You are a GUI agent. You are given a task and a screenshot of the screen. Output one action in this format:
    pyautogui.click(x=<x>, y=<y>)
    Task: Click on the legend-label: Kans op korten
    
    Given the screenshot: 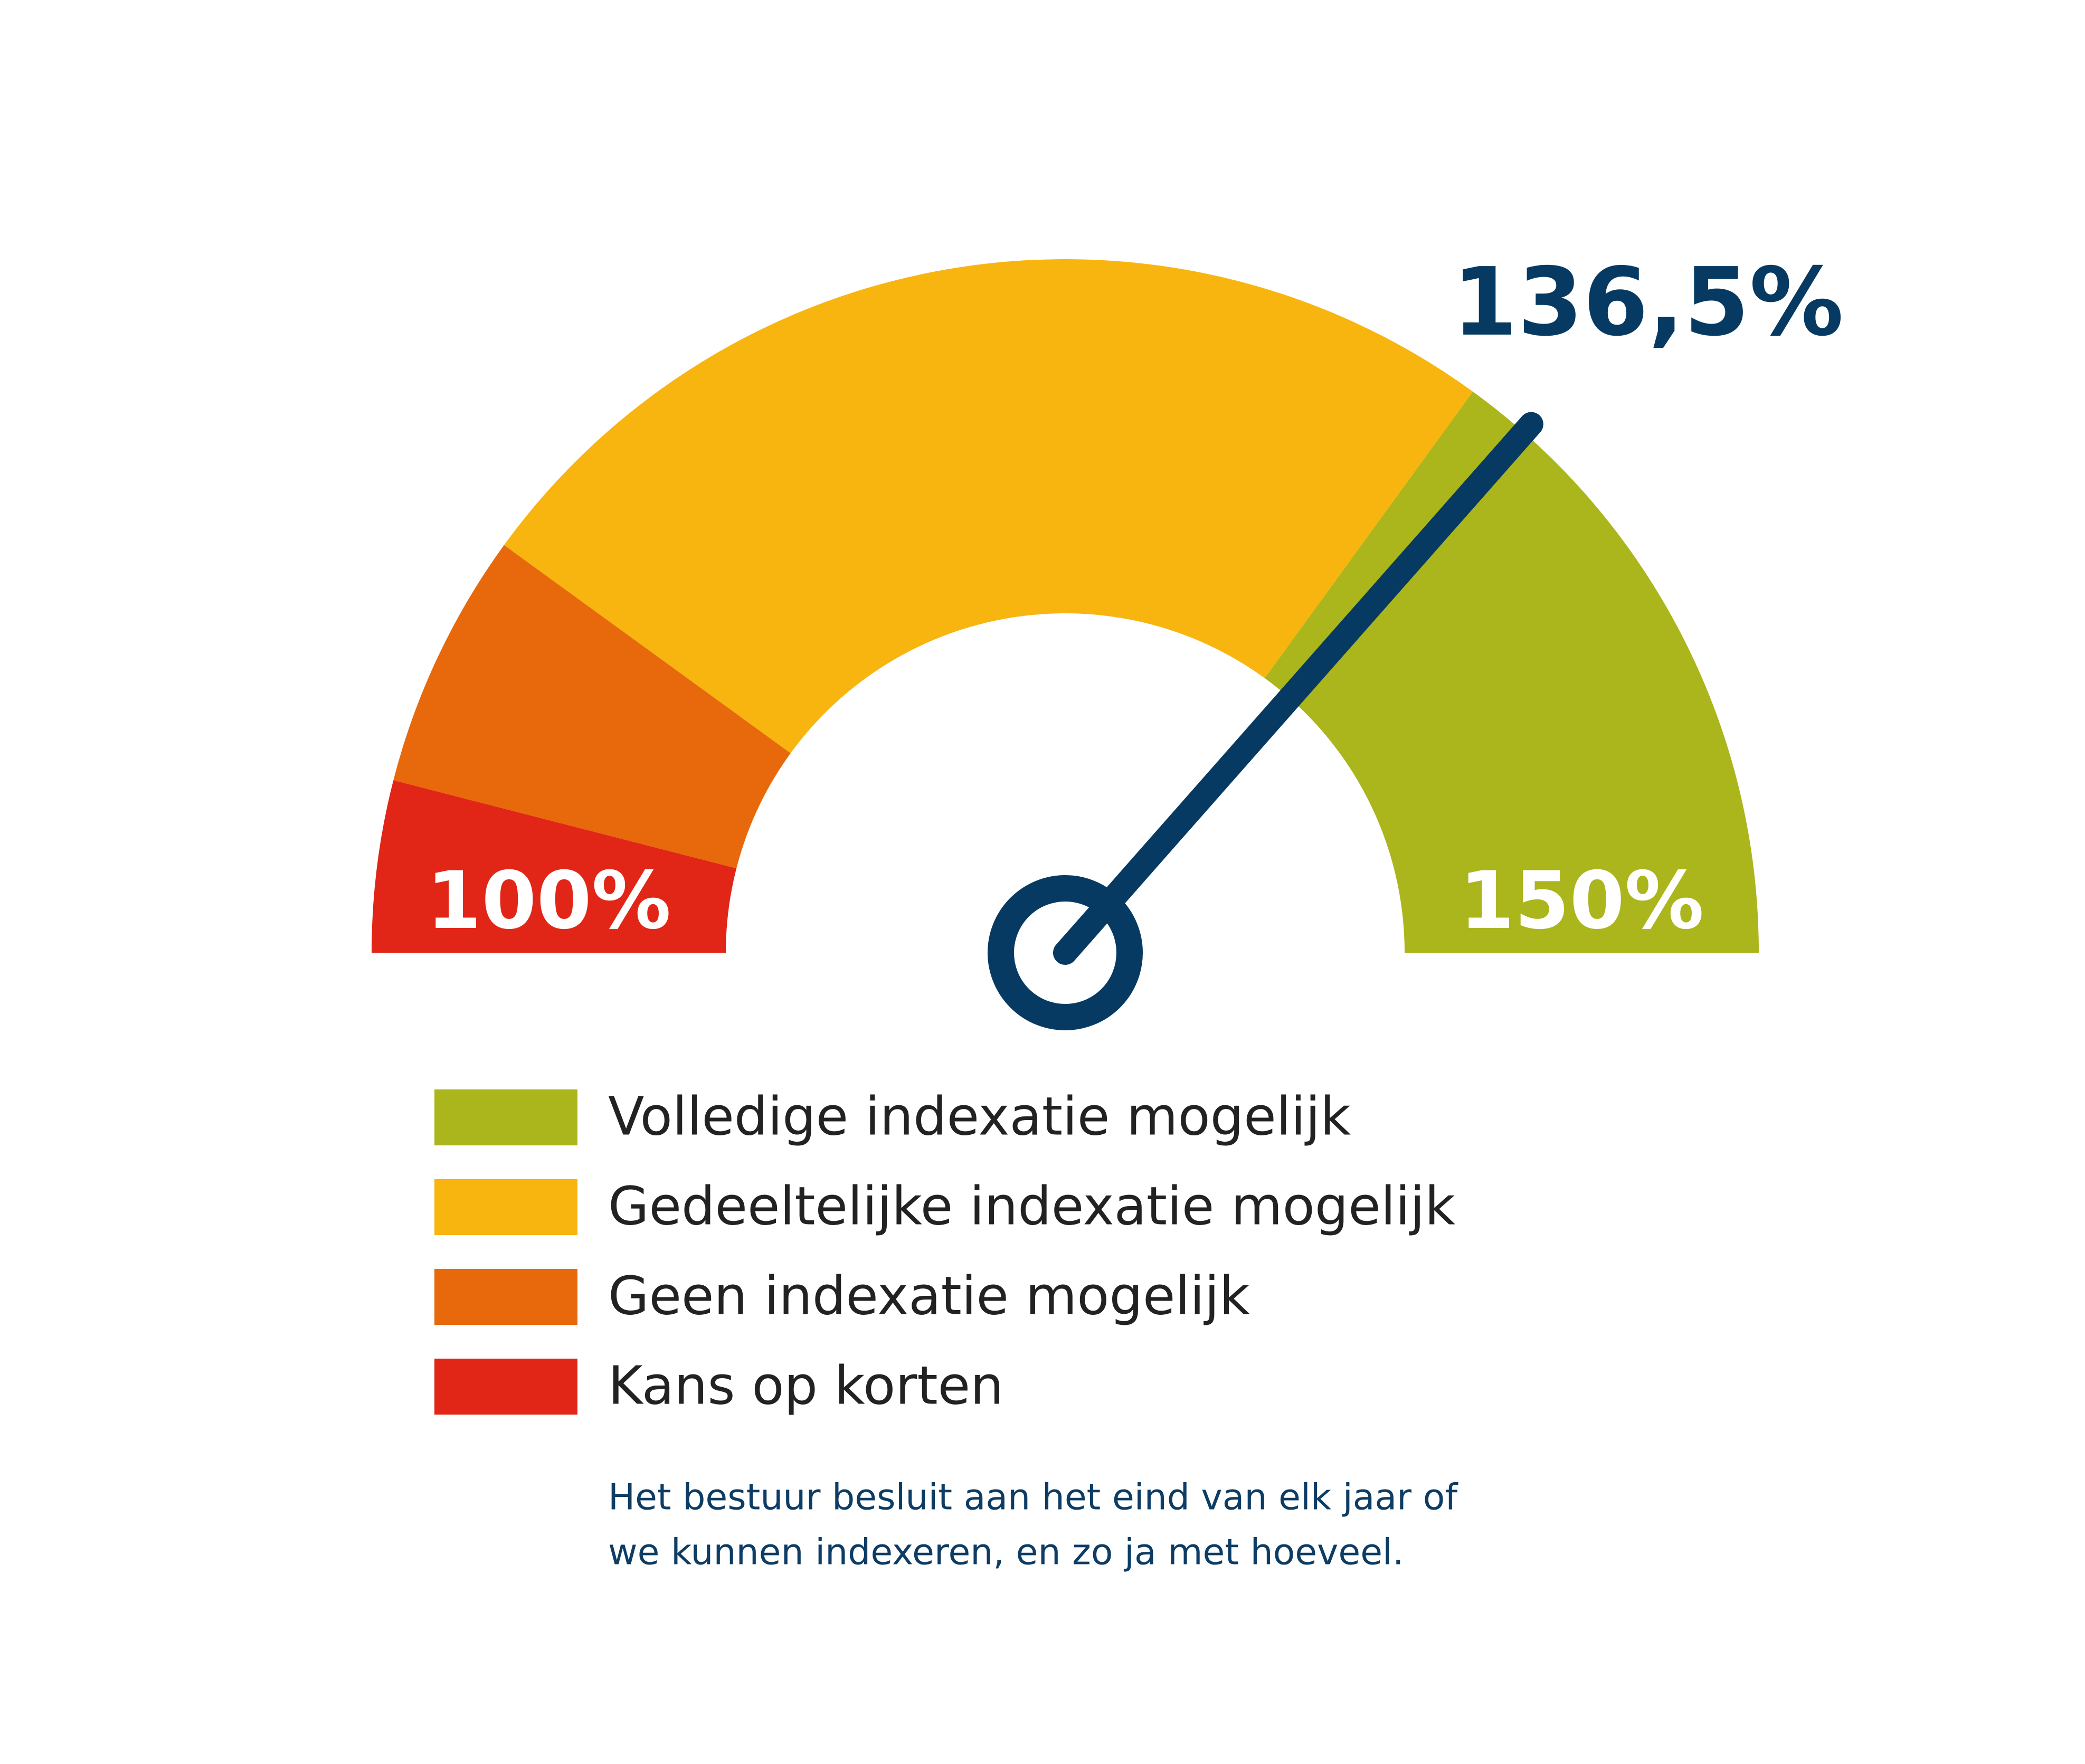 What is the action you would take?
    pyautogui.click(x=806, y=1385)
    